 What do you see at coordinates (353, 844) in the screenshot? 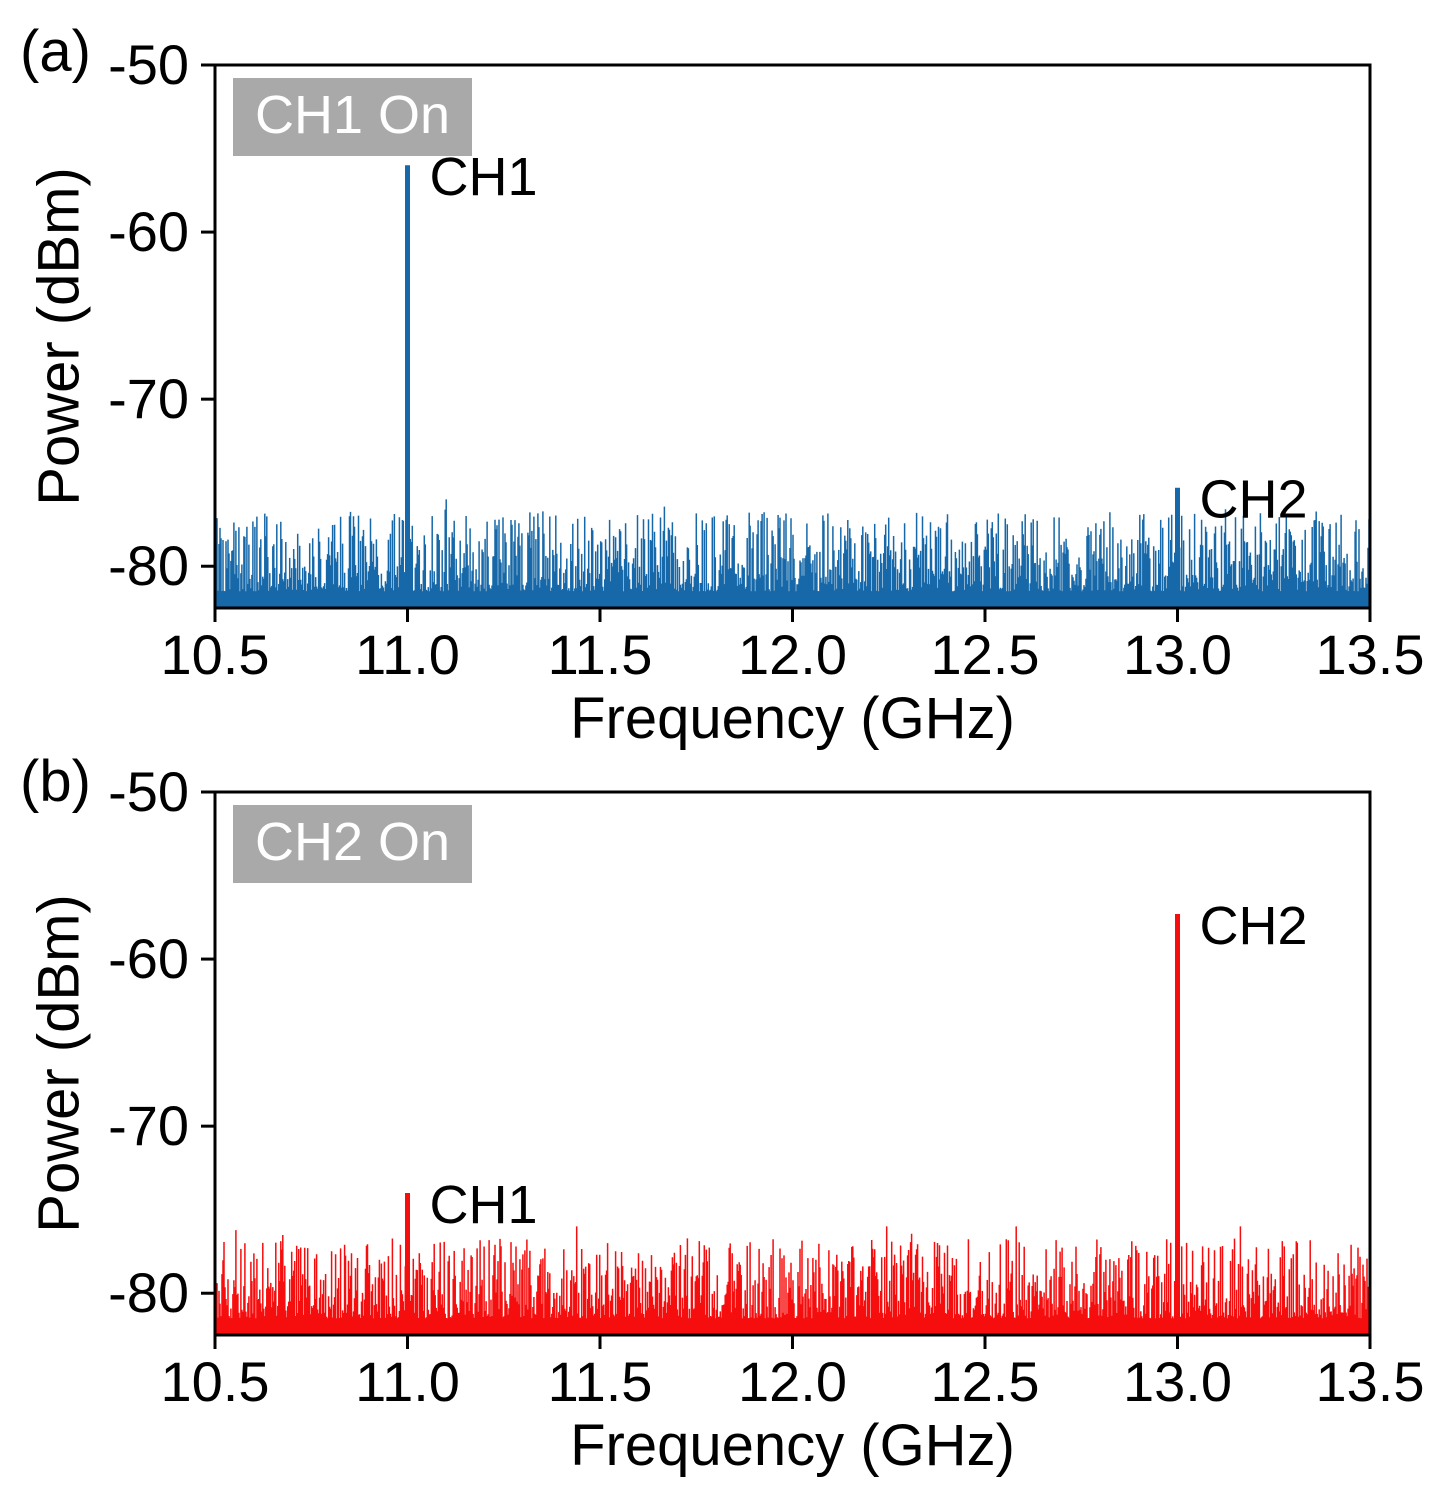
I see `panel-b-legend: CH2 On` at bounding box center [353, 844].